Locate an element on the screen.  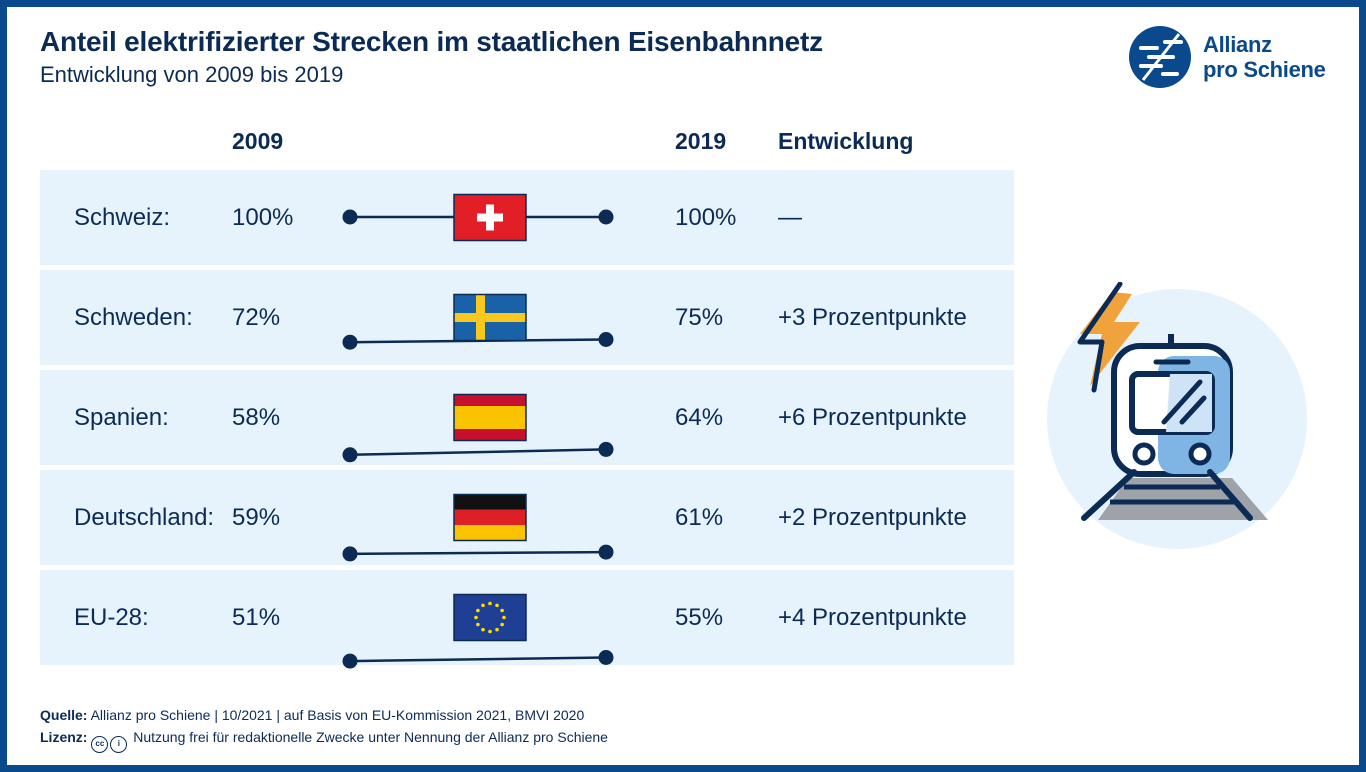
value-2009-label: 72% is located at coordinates (256, 317).